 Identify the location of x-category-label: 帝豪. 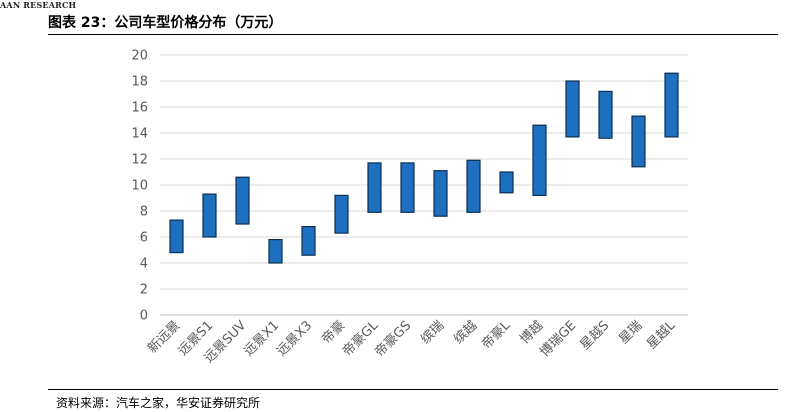
(334, 333).